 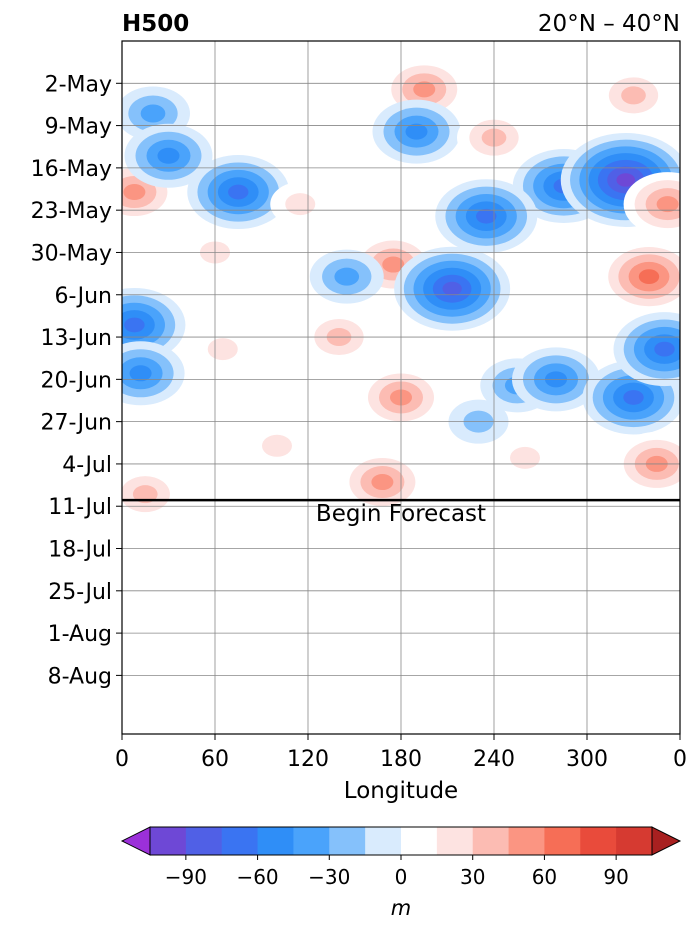 I want to click on y-tick-label: 2-May, so click(x=78, y=84).